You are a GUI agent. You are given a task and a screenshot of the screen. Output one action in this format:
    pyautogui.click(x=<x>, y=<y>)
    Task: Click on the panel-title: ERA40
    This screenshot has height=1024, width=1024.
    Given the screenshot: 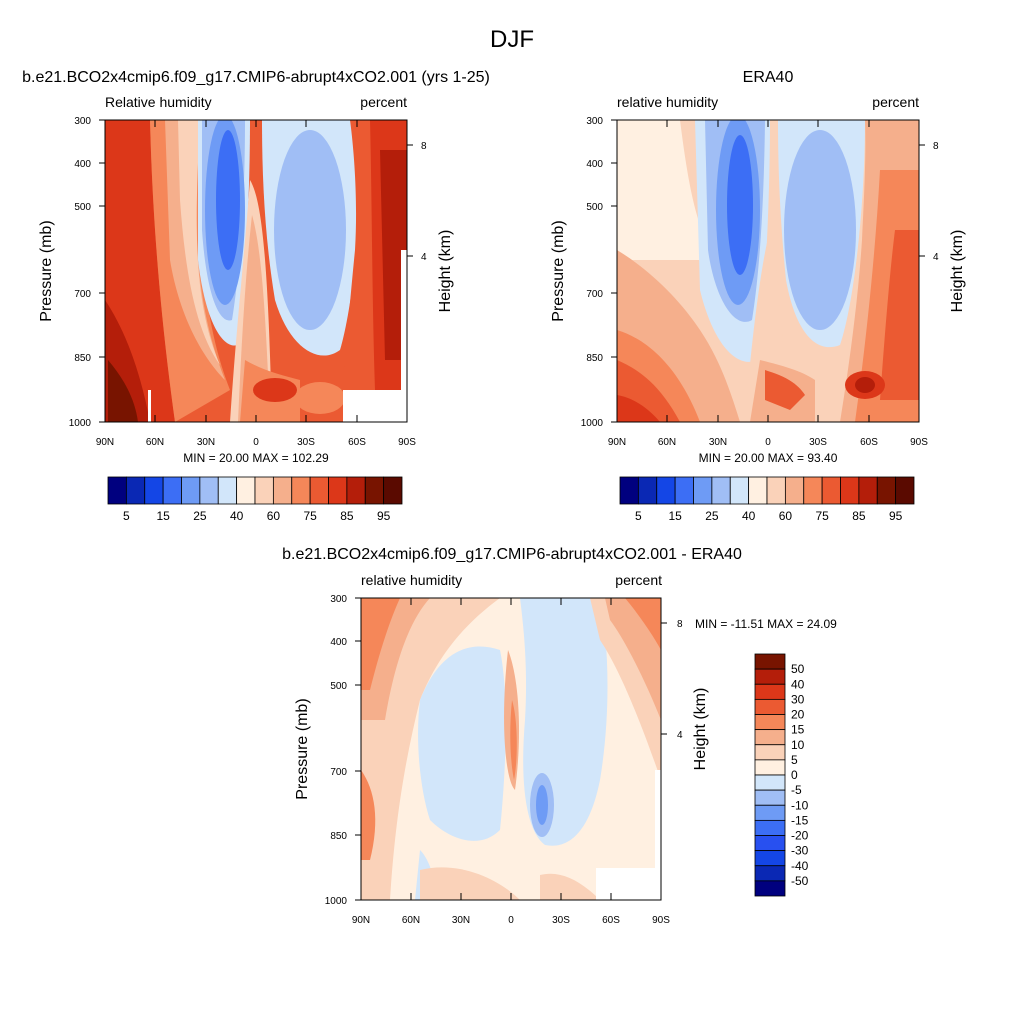 What is the action you would take?
    pyautogui.click(x=768, y=77)
    